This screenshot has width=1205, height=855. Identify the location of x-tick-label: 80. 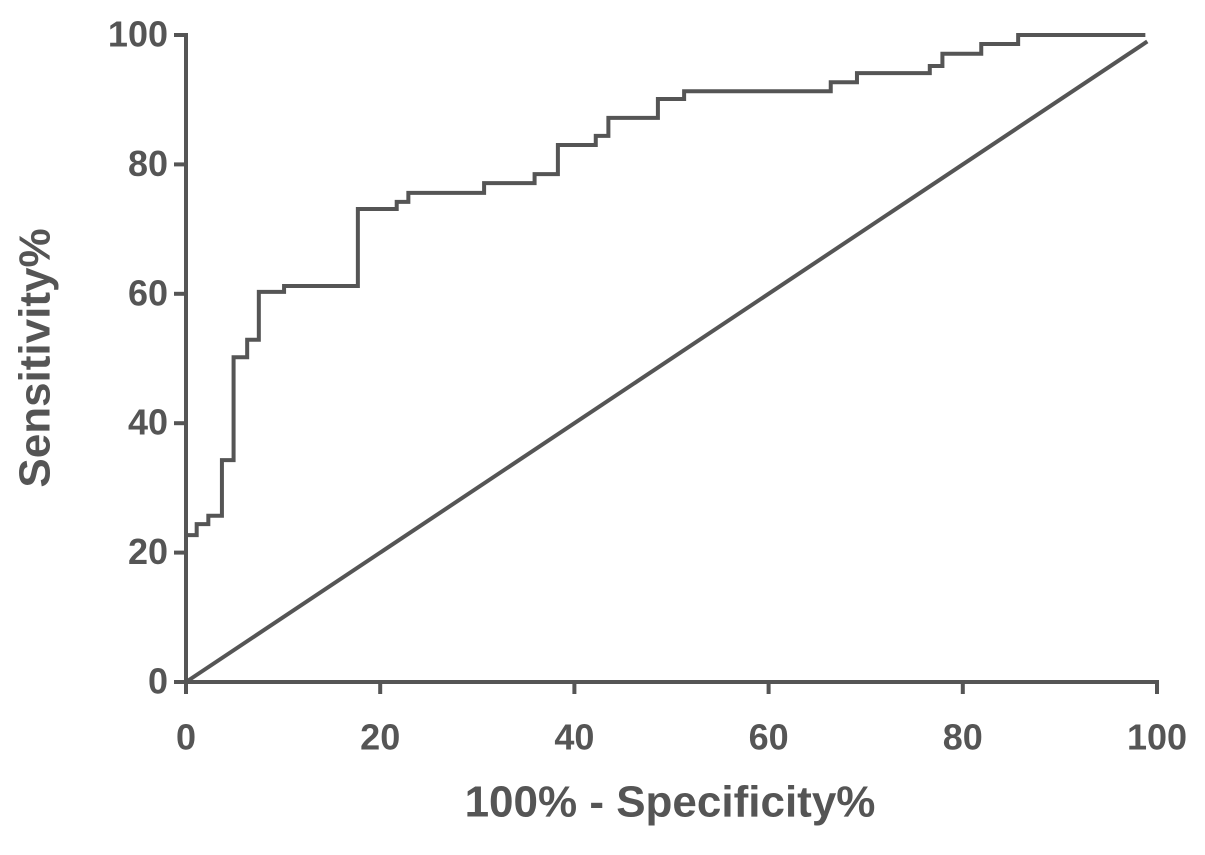
(963, 737).